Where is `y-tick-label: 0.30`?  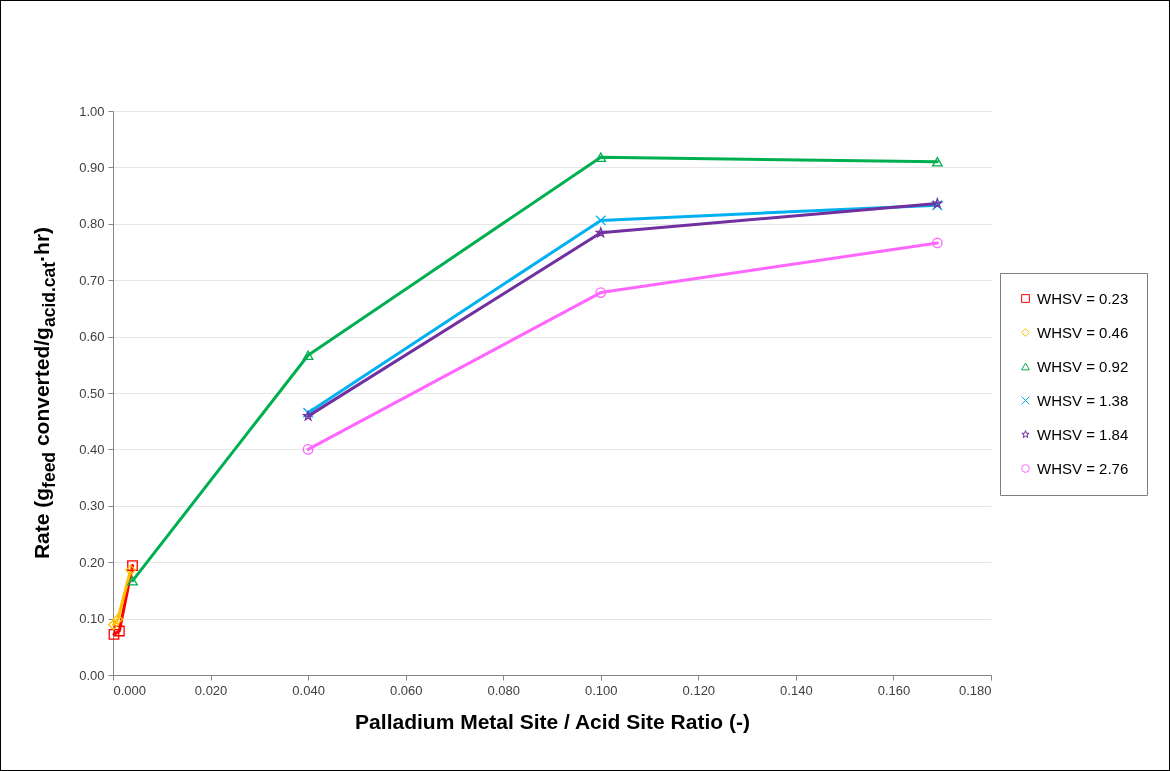
y-tick-label: 0.30 is located at coordinates (92, 506).